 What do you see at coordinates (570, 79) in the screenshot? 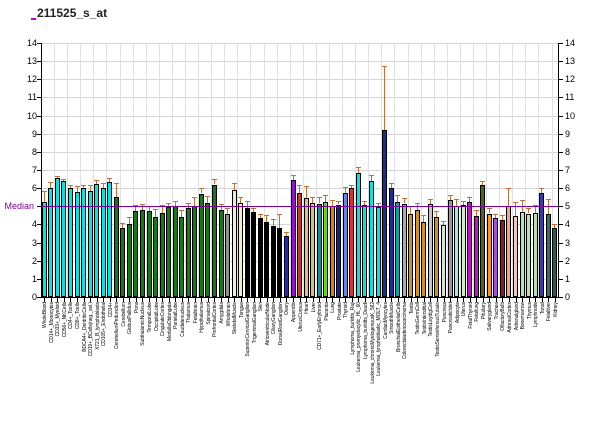
I see `y-axis-tick-label-right: 12` at bounding box center [570, 79].